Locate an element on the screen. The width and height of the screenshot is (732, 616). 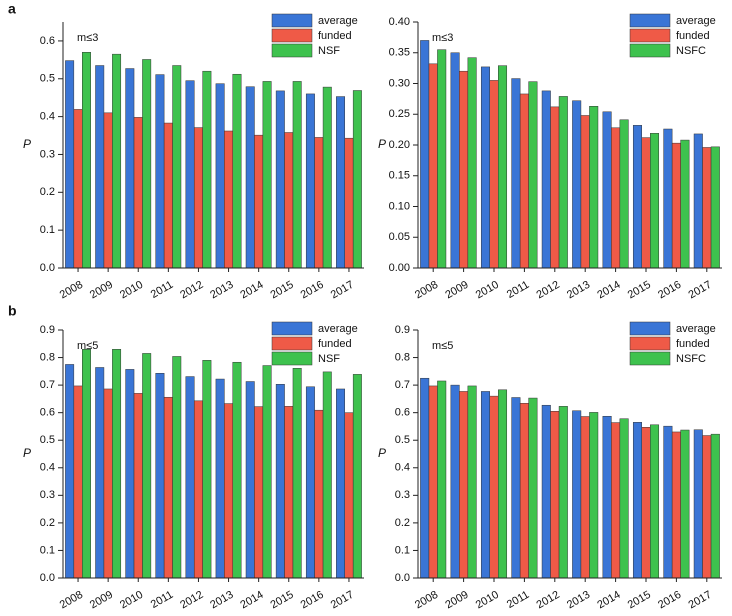
x-tick-label: 2015 is located at coordinates (639, 290).